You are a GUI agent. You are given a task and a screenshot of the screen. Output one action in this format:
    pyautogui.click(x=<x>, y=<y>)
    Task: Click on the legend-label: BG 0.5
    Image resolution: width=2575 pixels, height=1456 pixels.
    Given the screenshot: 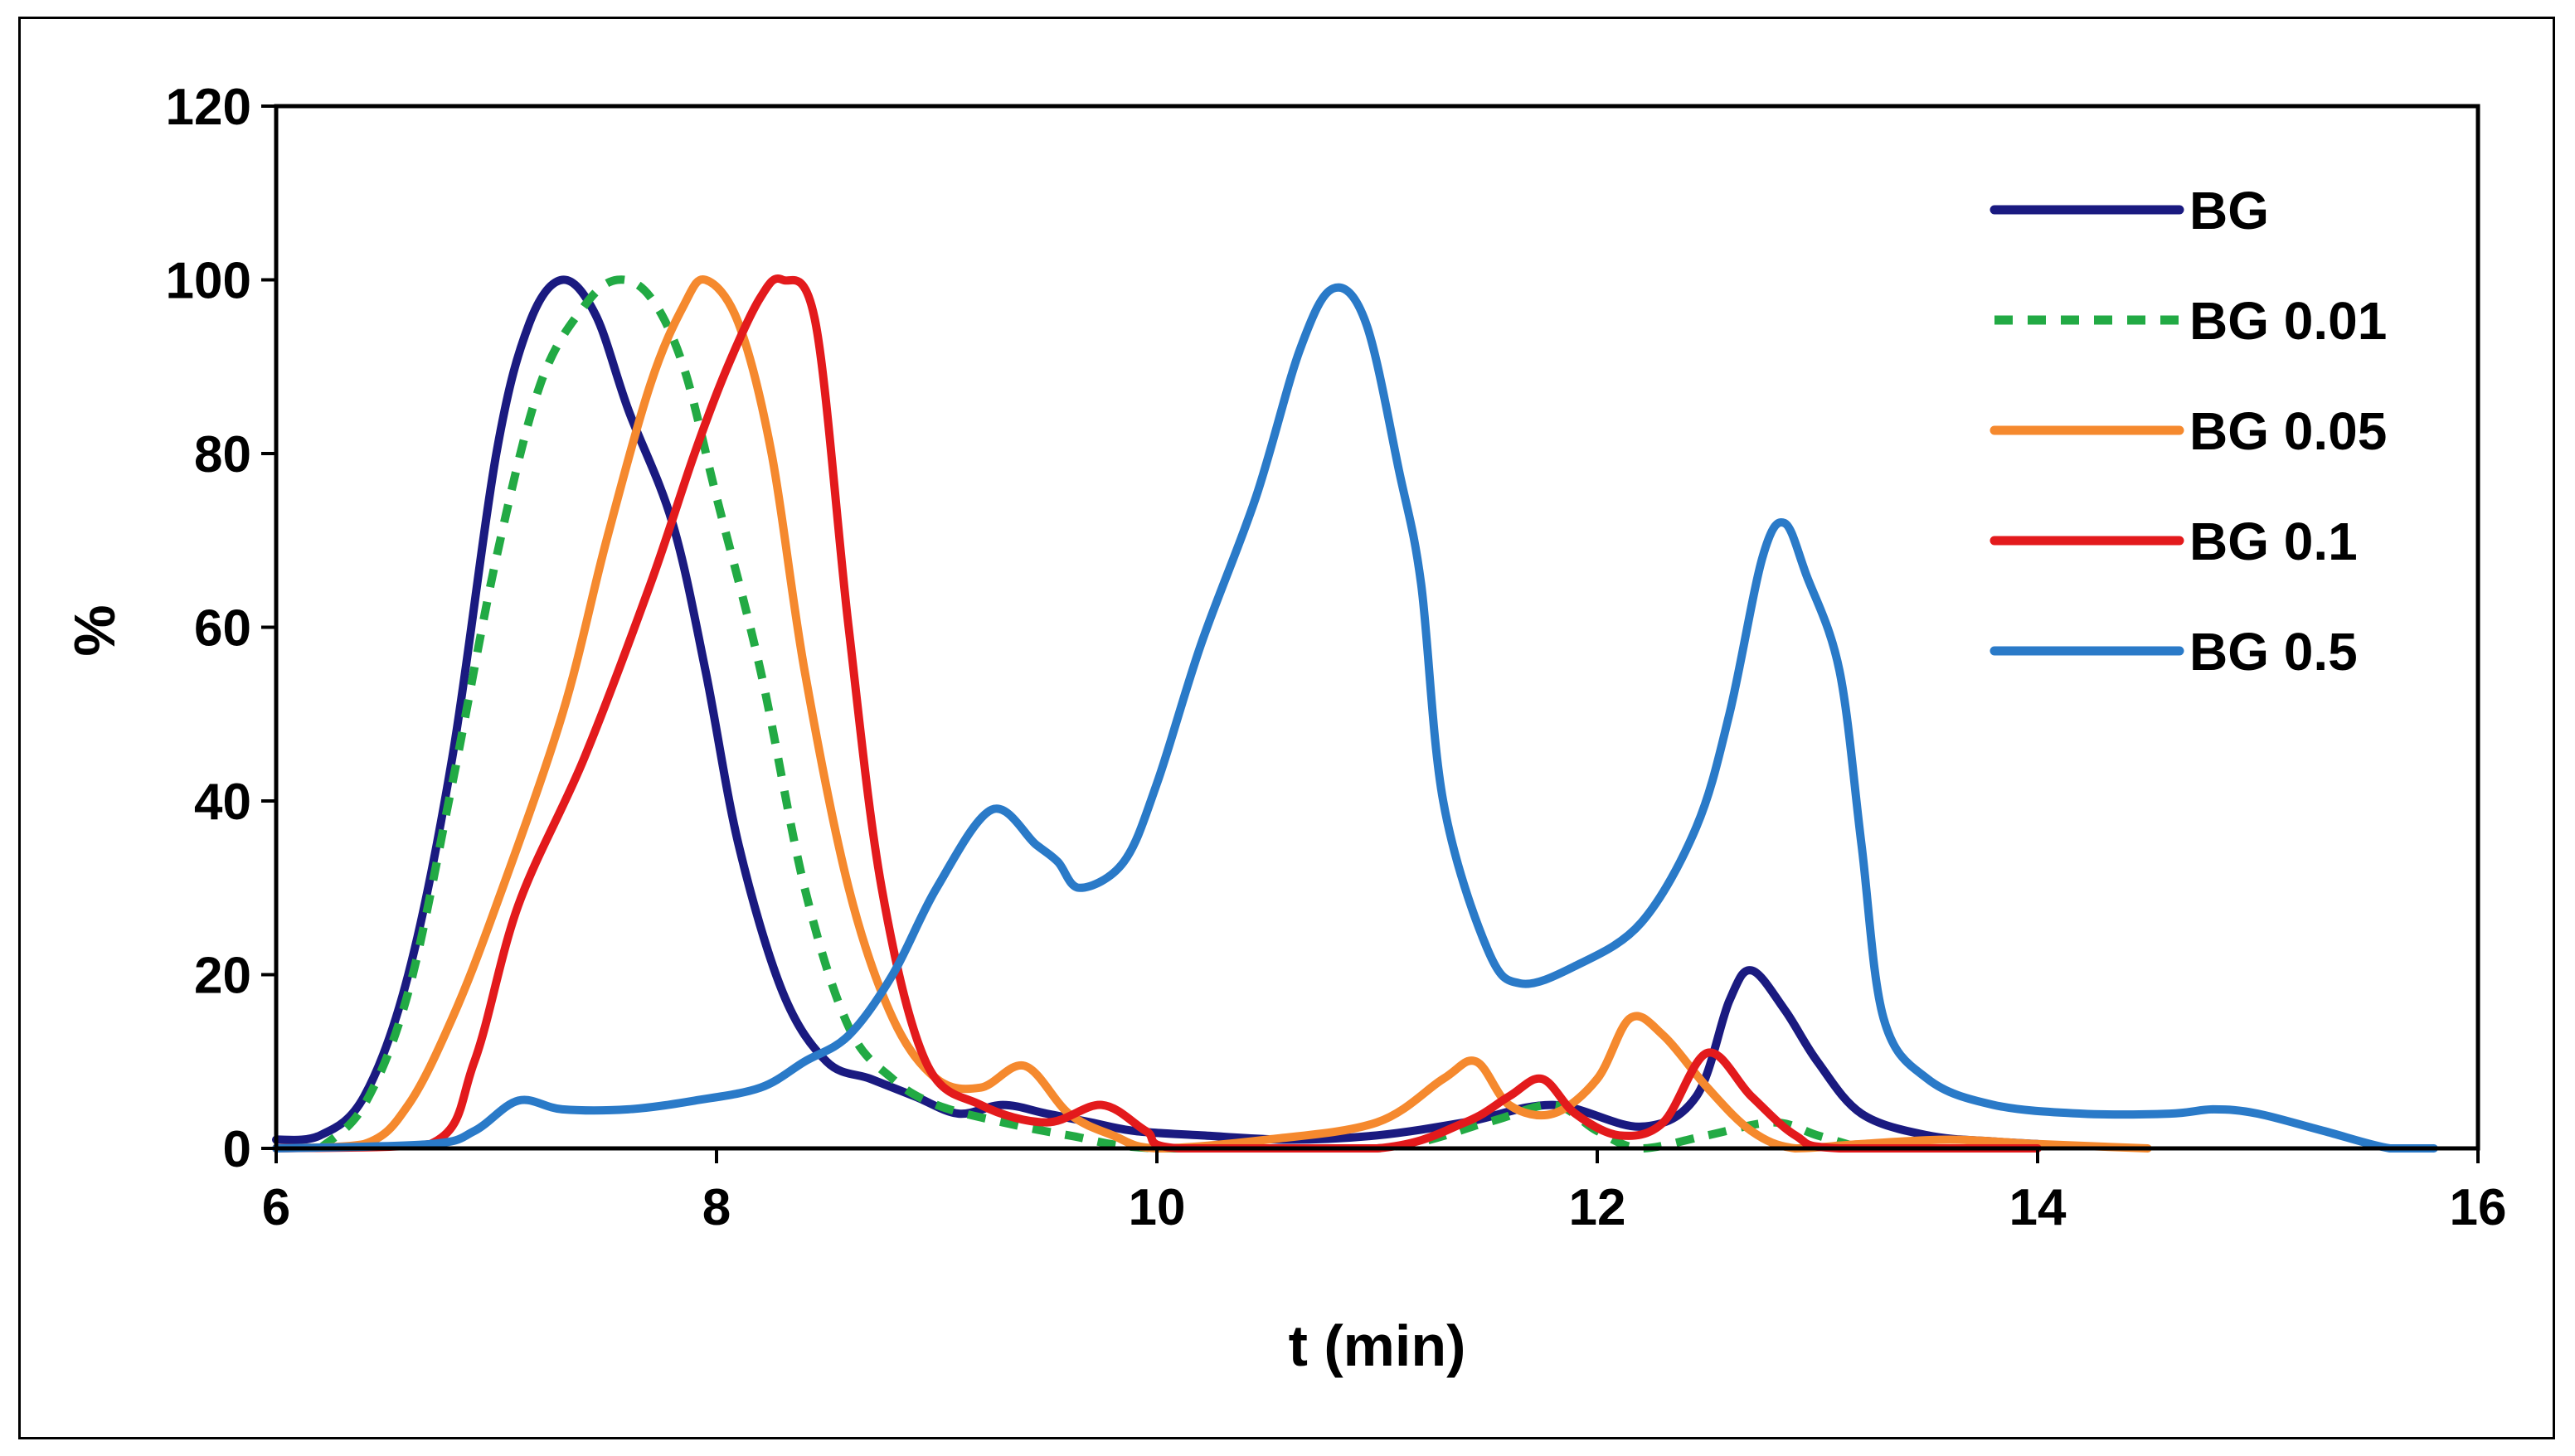 What is the action you would take?
    pyautogui.click(x=2273, y=652)
    